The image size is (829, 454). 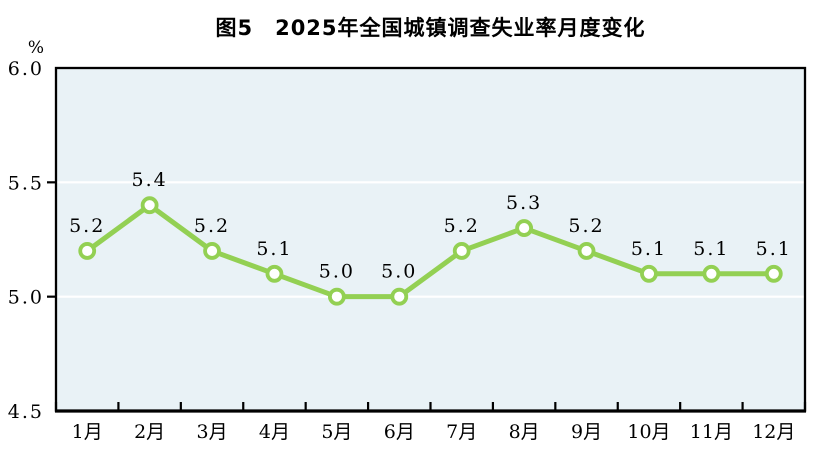 What do you see at coordinates (87, 432) in the screenshot?
I see `x-tick-label: 1月` at bounding box center [87, 432].